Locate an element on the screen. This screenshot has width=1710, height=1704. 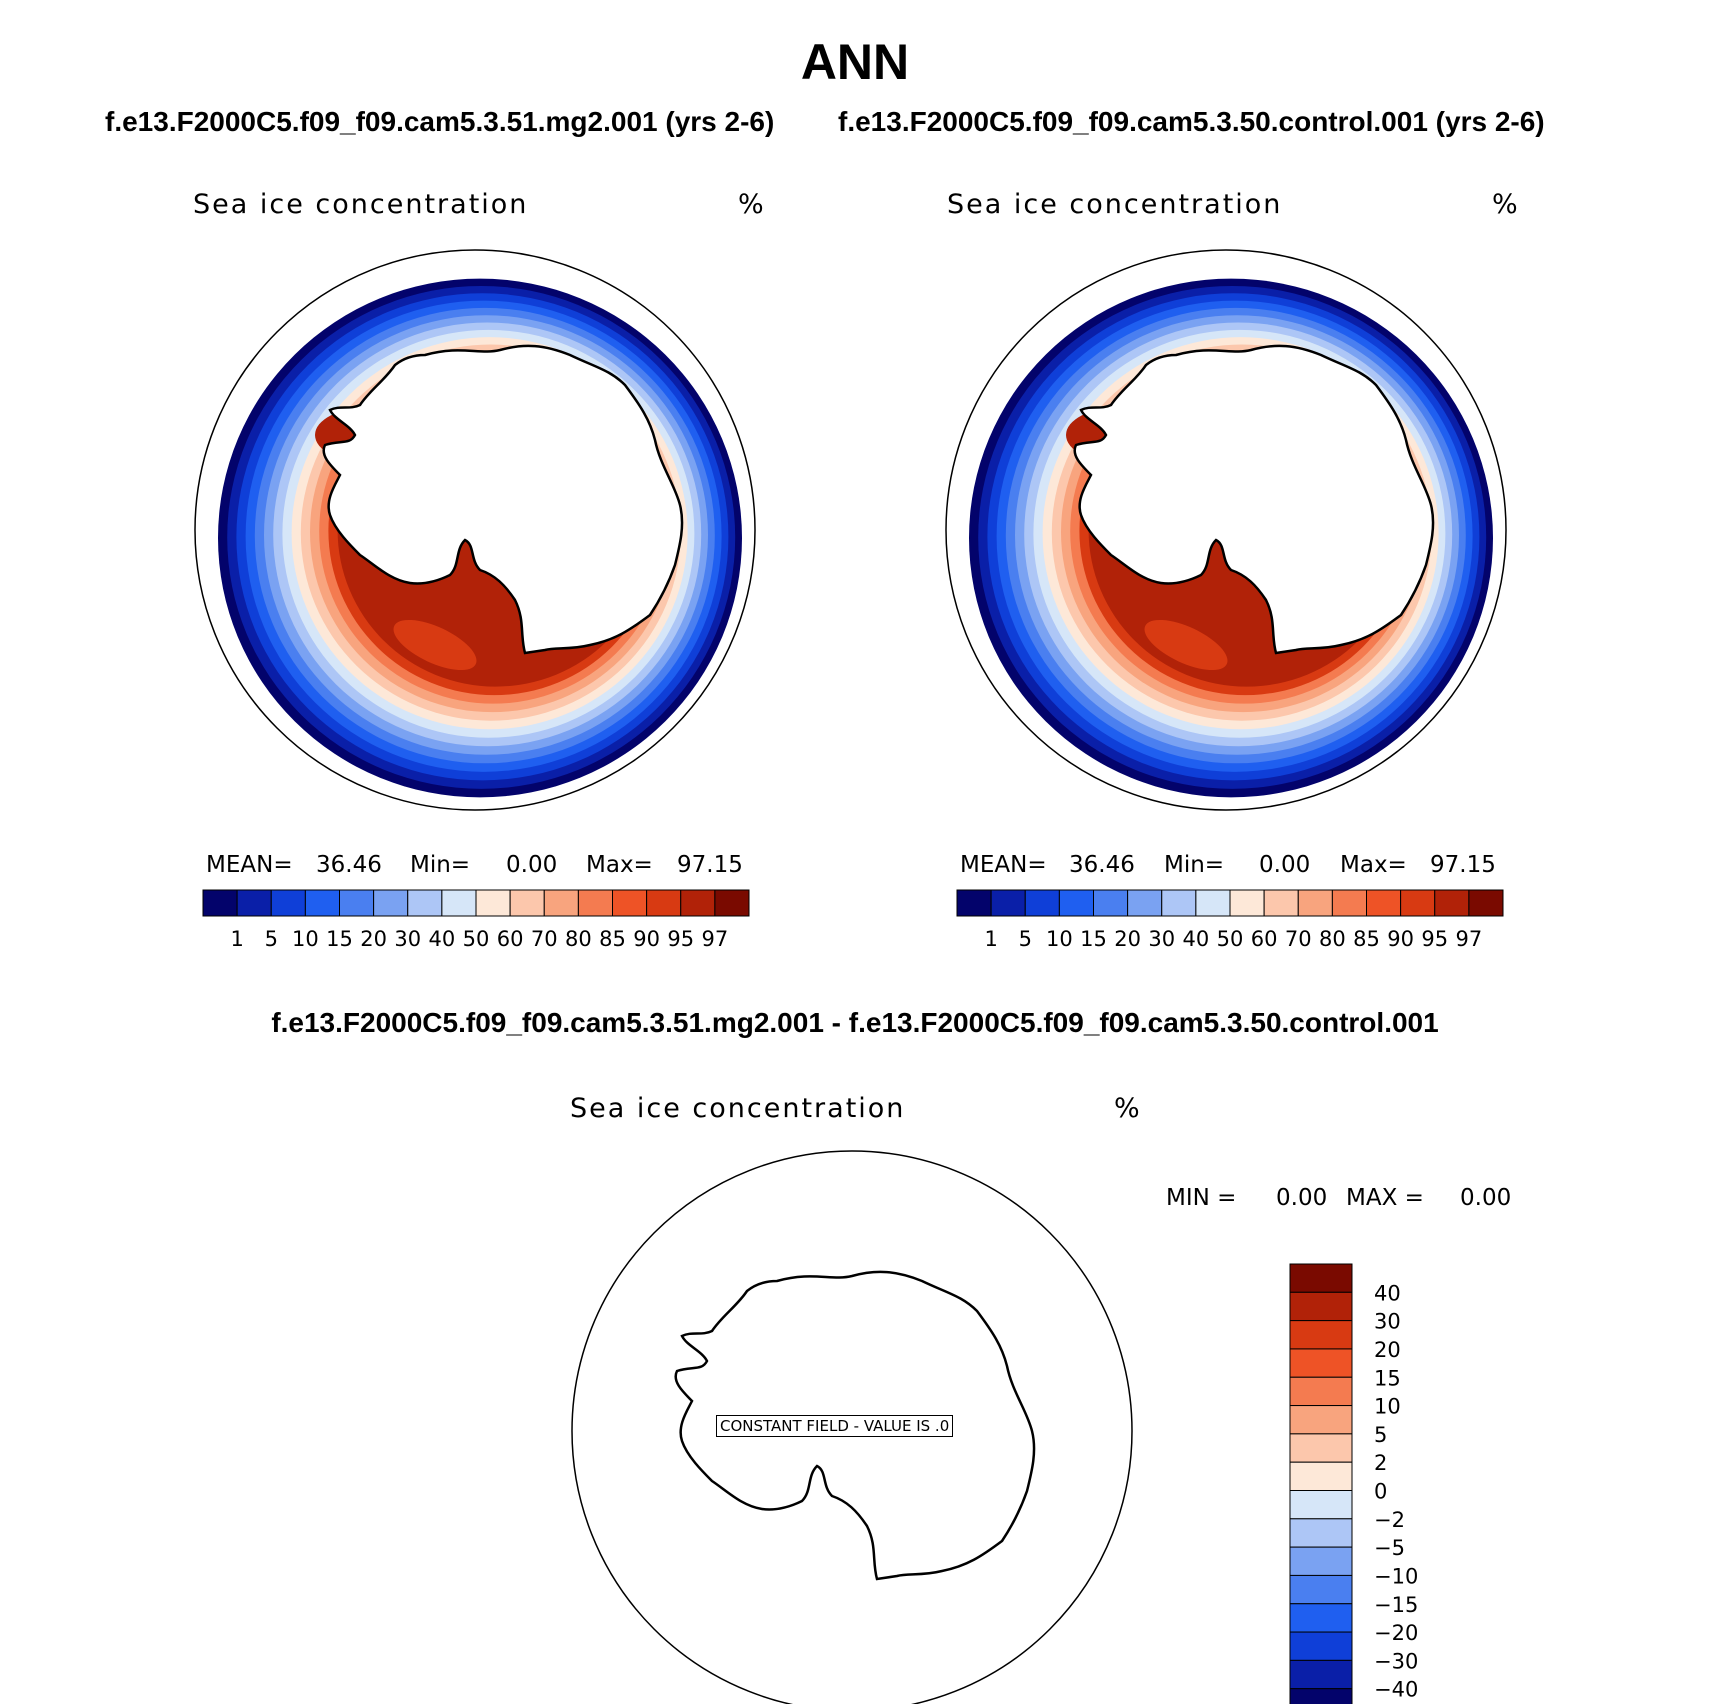
diff-field-label: Sea ice concentration is located at coordinates (738, 1108).